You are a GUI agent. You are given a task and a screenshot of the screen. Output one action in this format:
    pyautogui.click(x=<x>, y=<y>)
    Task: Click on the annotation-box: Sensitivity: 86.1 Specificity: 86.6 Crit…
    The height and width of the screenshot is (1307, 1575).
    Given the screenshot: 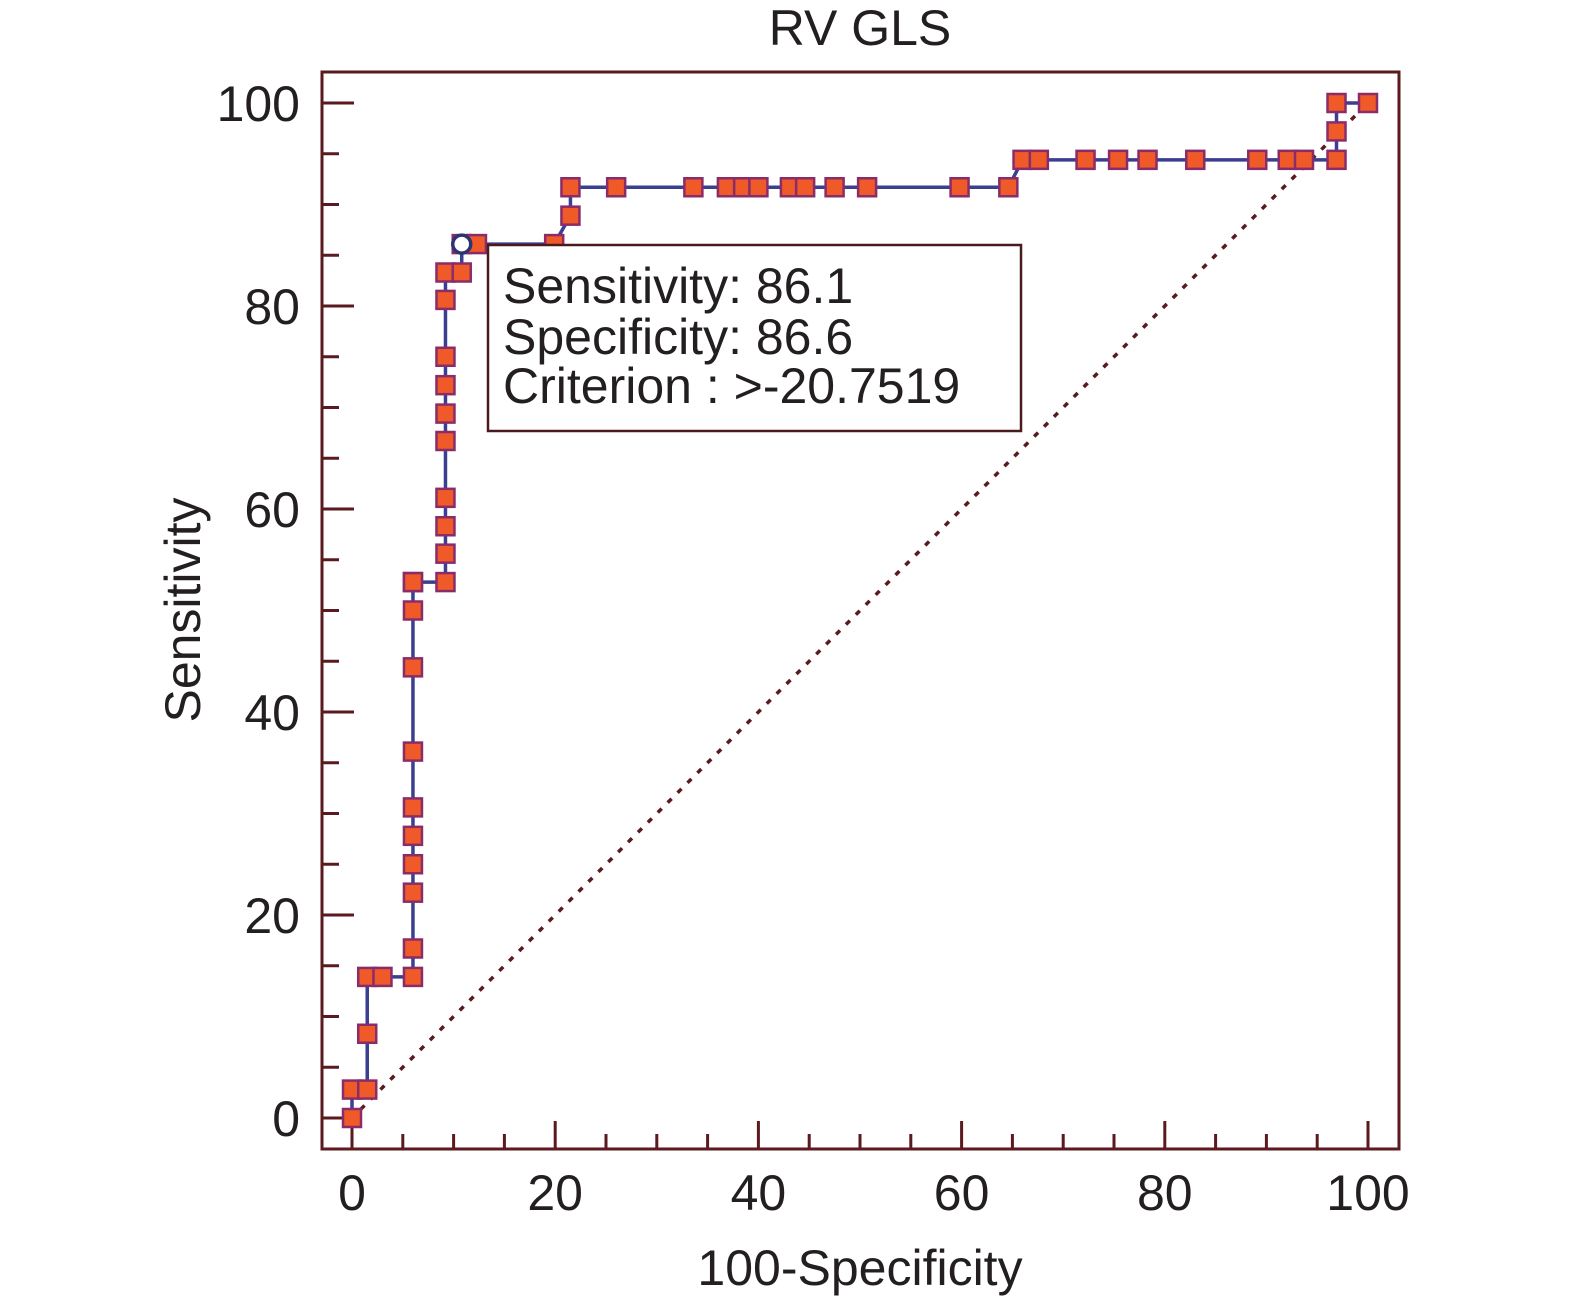 What is the action you would take?
    pyautogui.click(x=754, y=338)
    